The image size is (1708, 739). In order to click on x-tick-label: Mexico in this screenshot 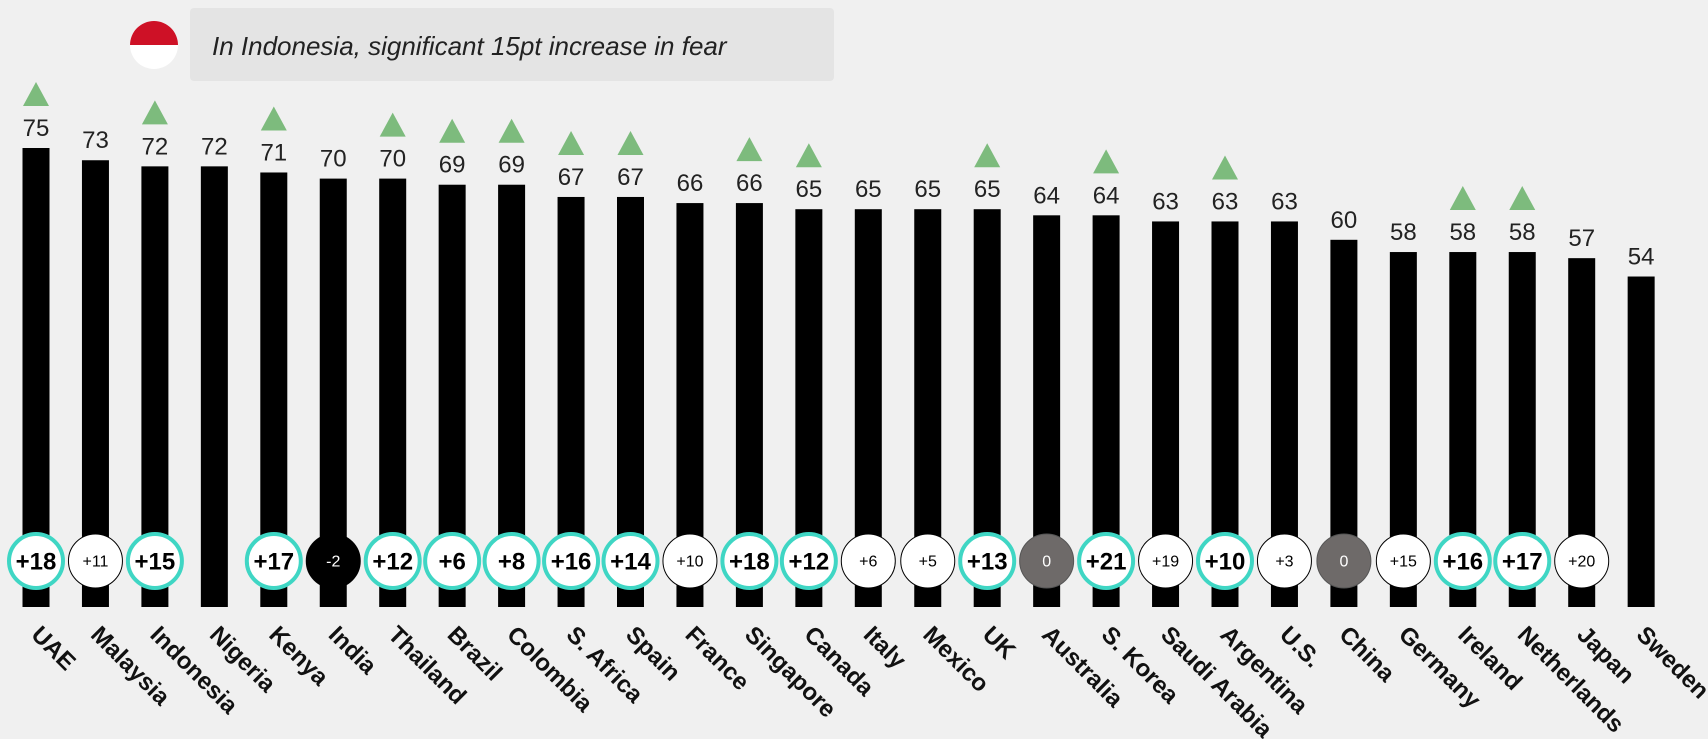, I will do `click(956, 659)`.